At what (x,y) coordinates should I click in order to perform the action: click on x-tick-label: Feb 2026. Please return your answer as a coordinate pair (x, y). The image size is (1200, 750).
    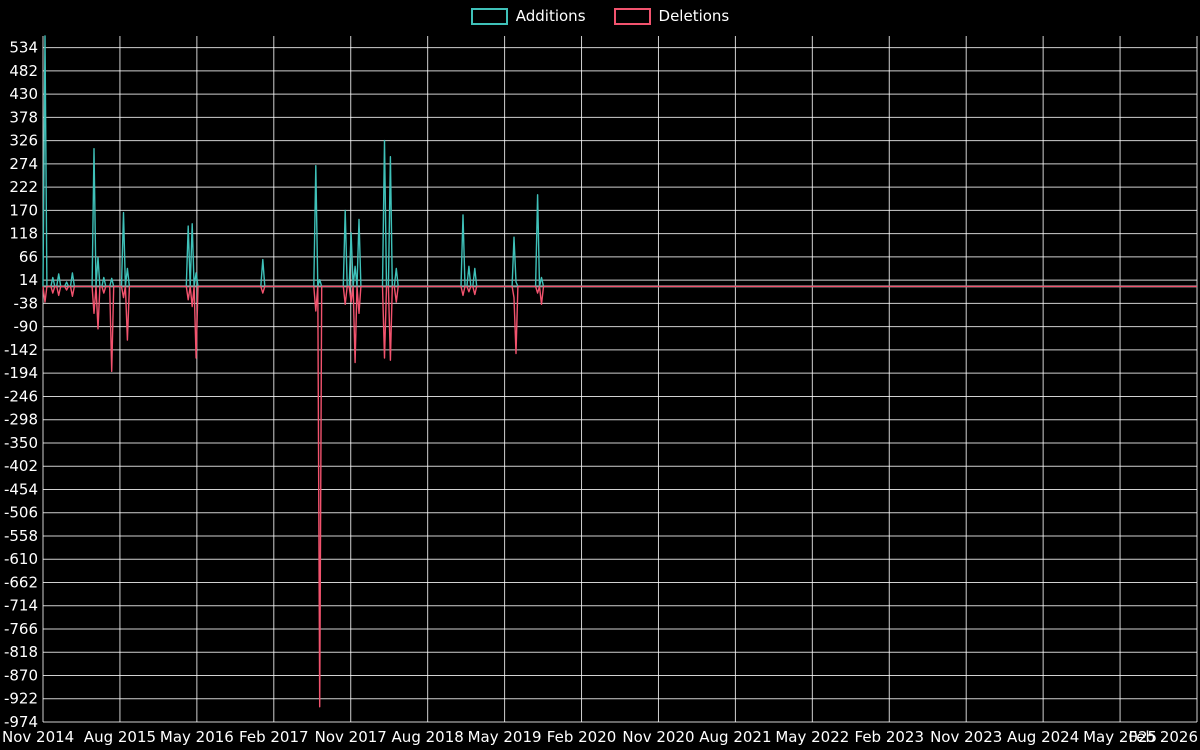
    Looking at the image, I should click on (1164, 737).